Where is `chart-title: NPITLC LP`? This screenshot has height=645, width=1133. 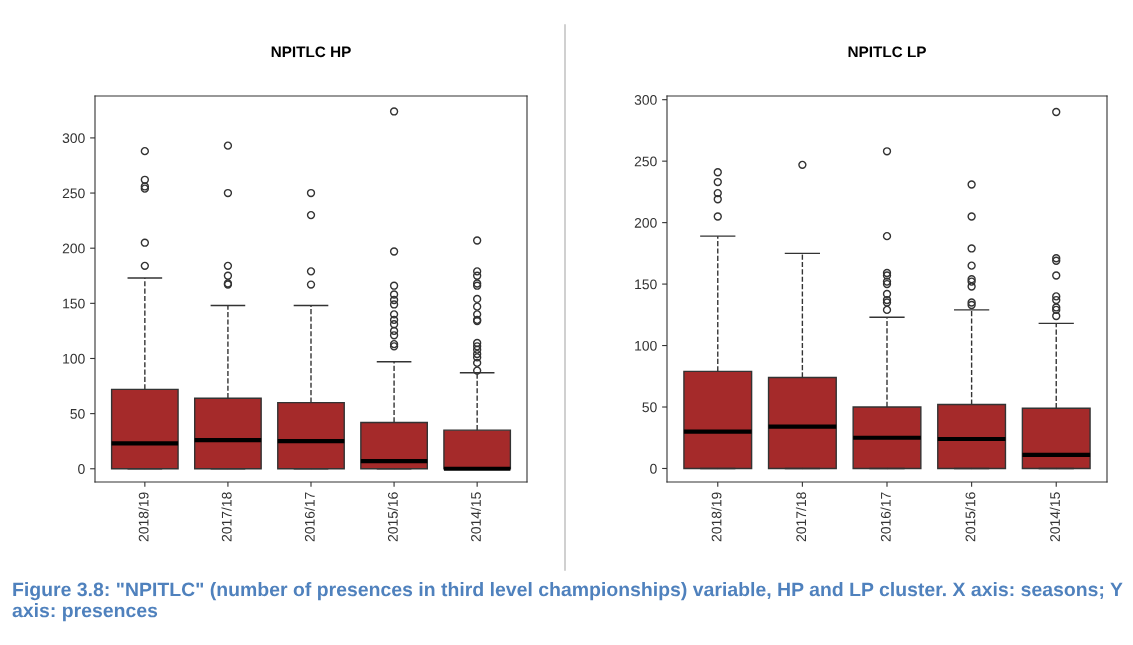 chart-title: NPITLC LP is located at coordinates (887, 52).